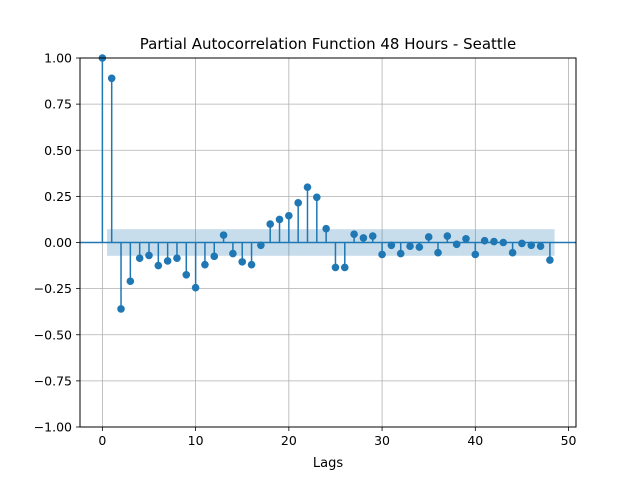  What do you see at coordinates (569, 440) in the screenshot?
I see `x-tick-label: 50` at bounding box center [569, 440].